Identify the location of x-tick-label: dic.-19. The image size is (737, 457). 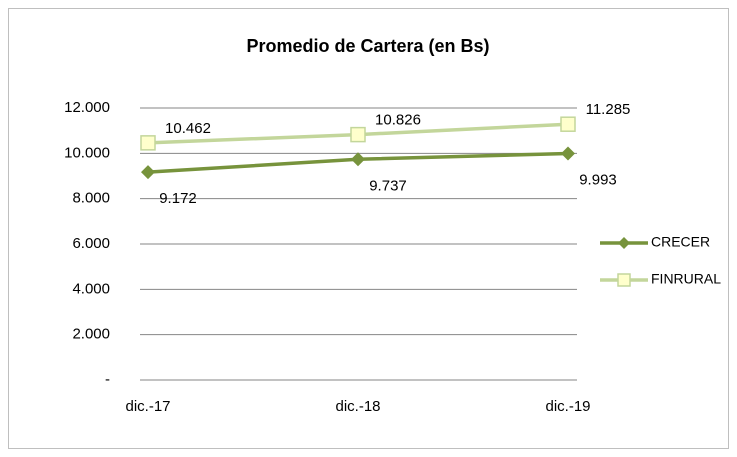
(567, 406).